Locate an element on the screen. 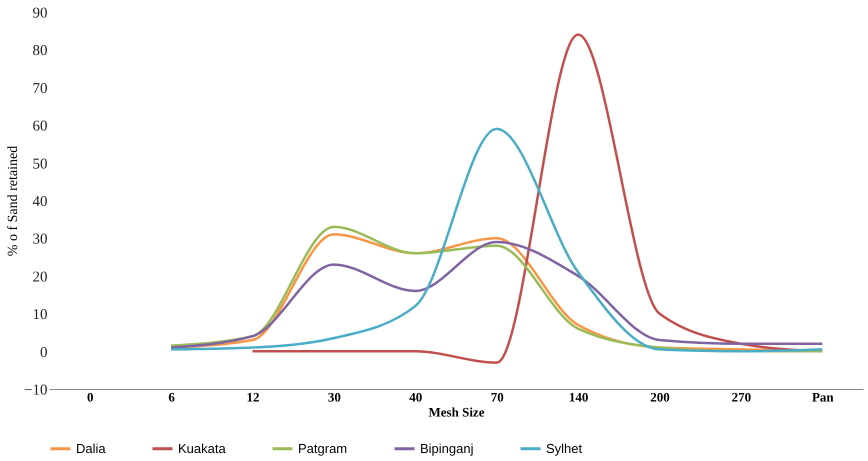 The height and width of the screenshot is (461, 868). x-axis-title: Mesh Size is located at coordinates (456, 412).